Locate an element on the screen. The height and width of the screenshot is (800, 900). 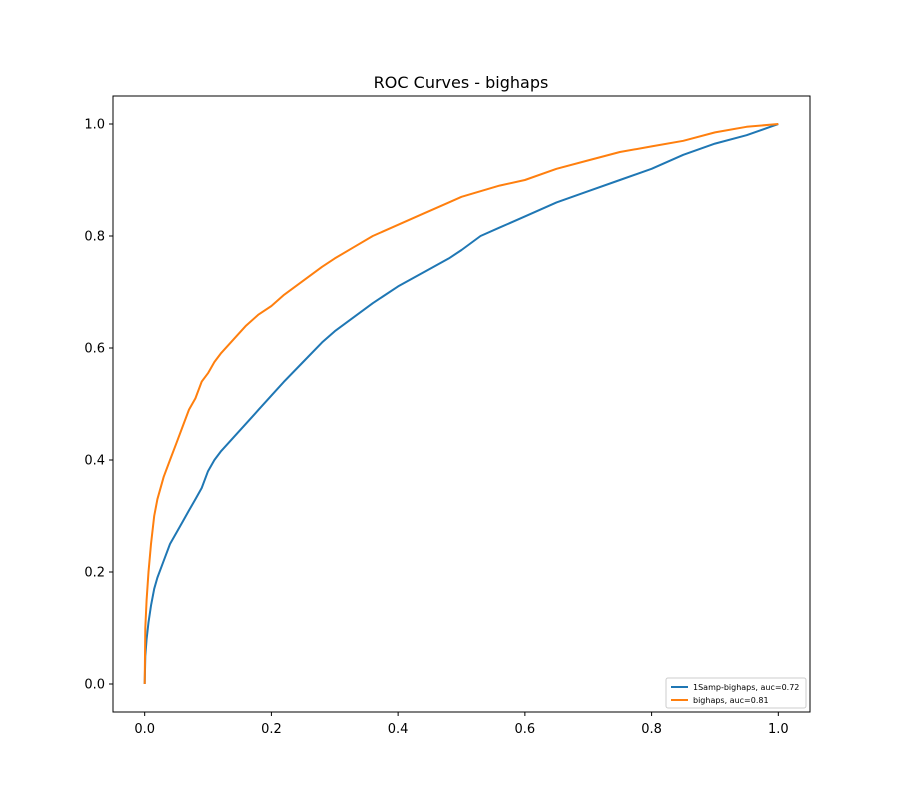
legend-label: bighaps, auc=0.81 is located at coordinates (731, 700).